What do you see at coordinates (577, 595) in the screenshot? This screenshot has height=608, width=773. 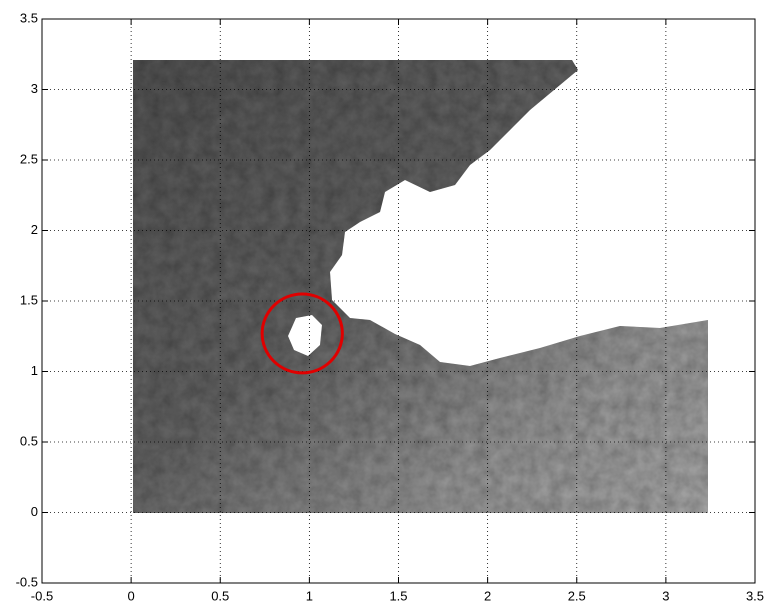 I see `x-tick-label: 2.5` at bounding box center [577, 595].